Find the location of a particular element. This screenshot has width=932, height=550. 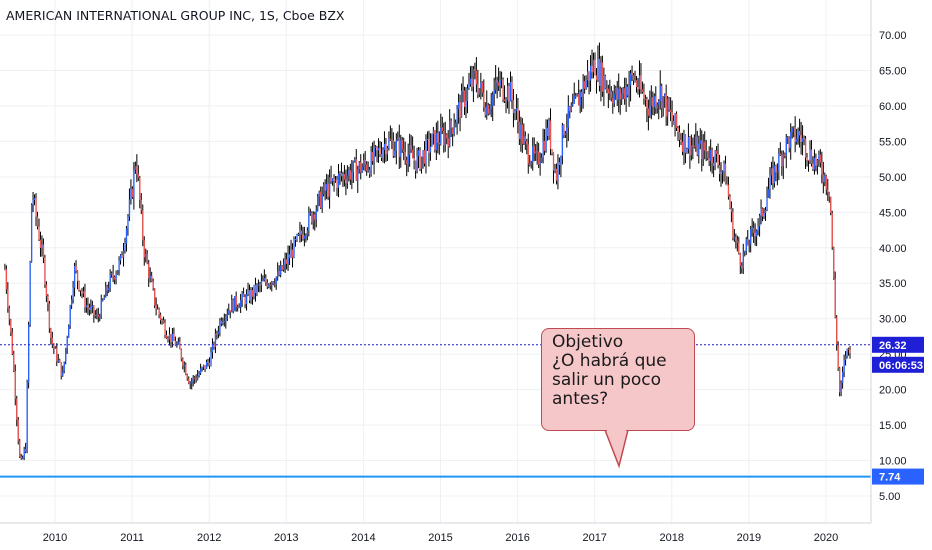

x-tick-label: 2018 is located at coordinates (672, 538).